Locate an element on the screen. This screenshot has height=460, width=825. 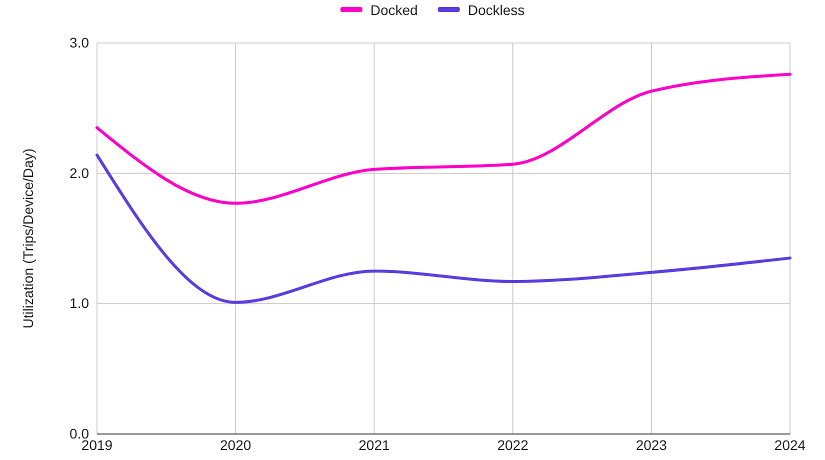
x-tick-label: 2020 is located at coordinates (236, 444).